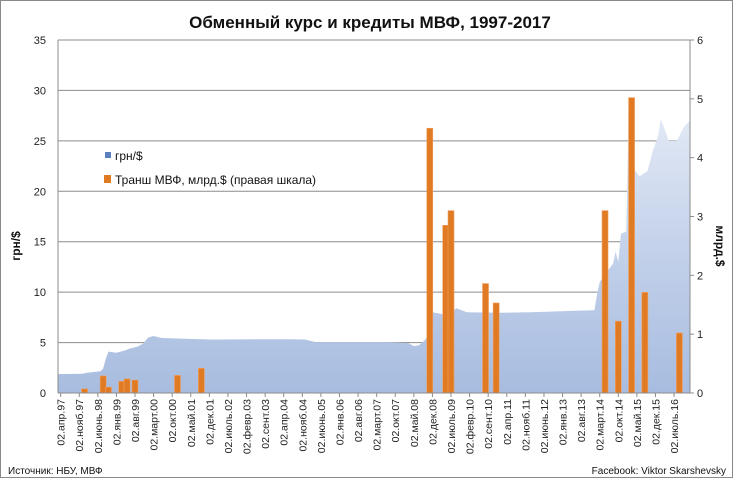 The image size is (733, 478). I want to click on x-tick-label: 02.июль.02, so click(229, 426).